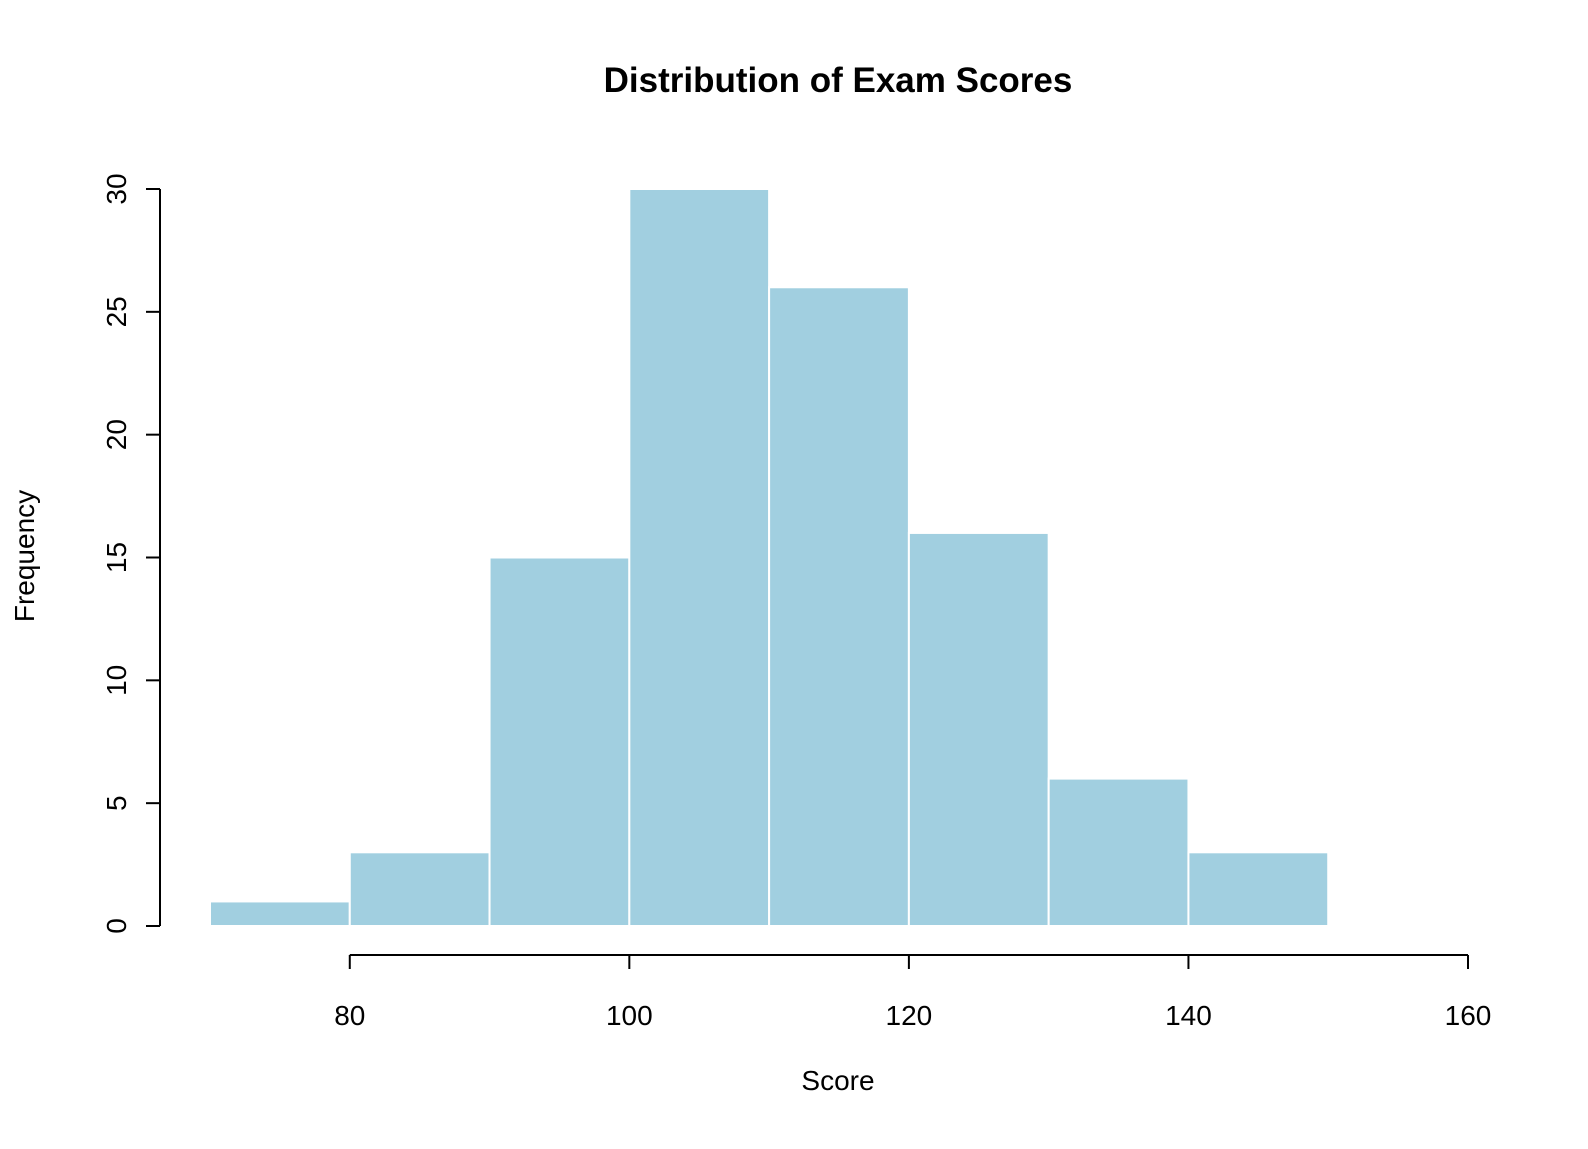 This screenshot has width=1588, height=1149. Describe the element at coordinates (838, 80) in the screenshot. I see `chart-title: Distribution of Exam Scores` at that location.